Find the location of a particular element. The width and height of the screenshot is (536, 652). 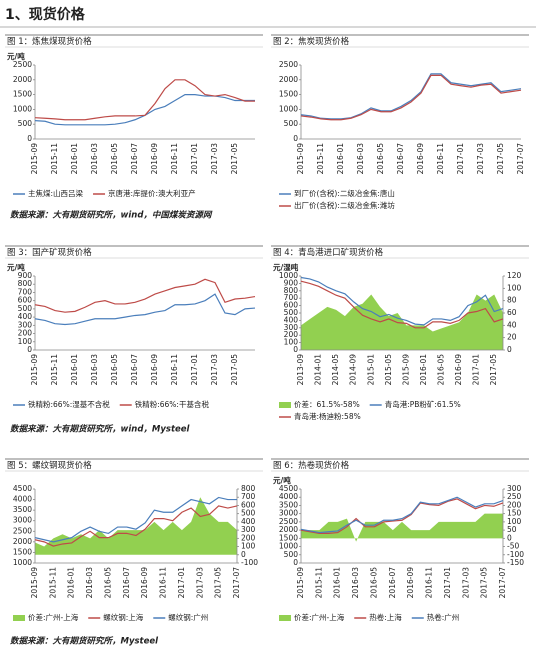

y2-tick-label: 400 is located at coordinates (248, 521).